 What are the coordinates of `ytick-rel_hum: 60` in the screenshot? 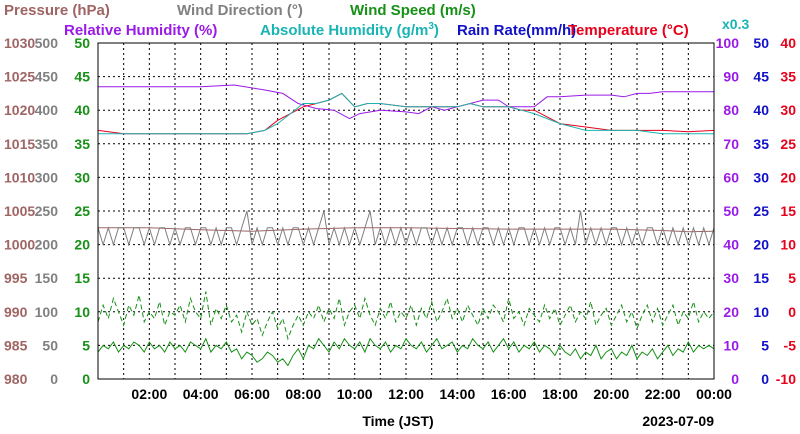 It's located at (731, 177).